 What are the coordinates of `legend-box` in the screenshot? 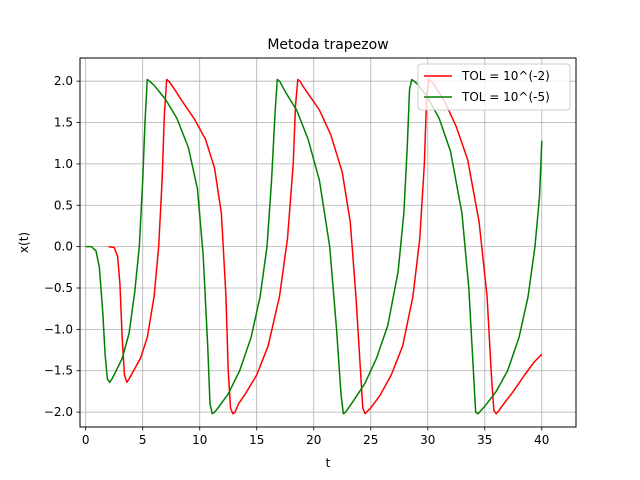 It's located at (494, 87).